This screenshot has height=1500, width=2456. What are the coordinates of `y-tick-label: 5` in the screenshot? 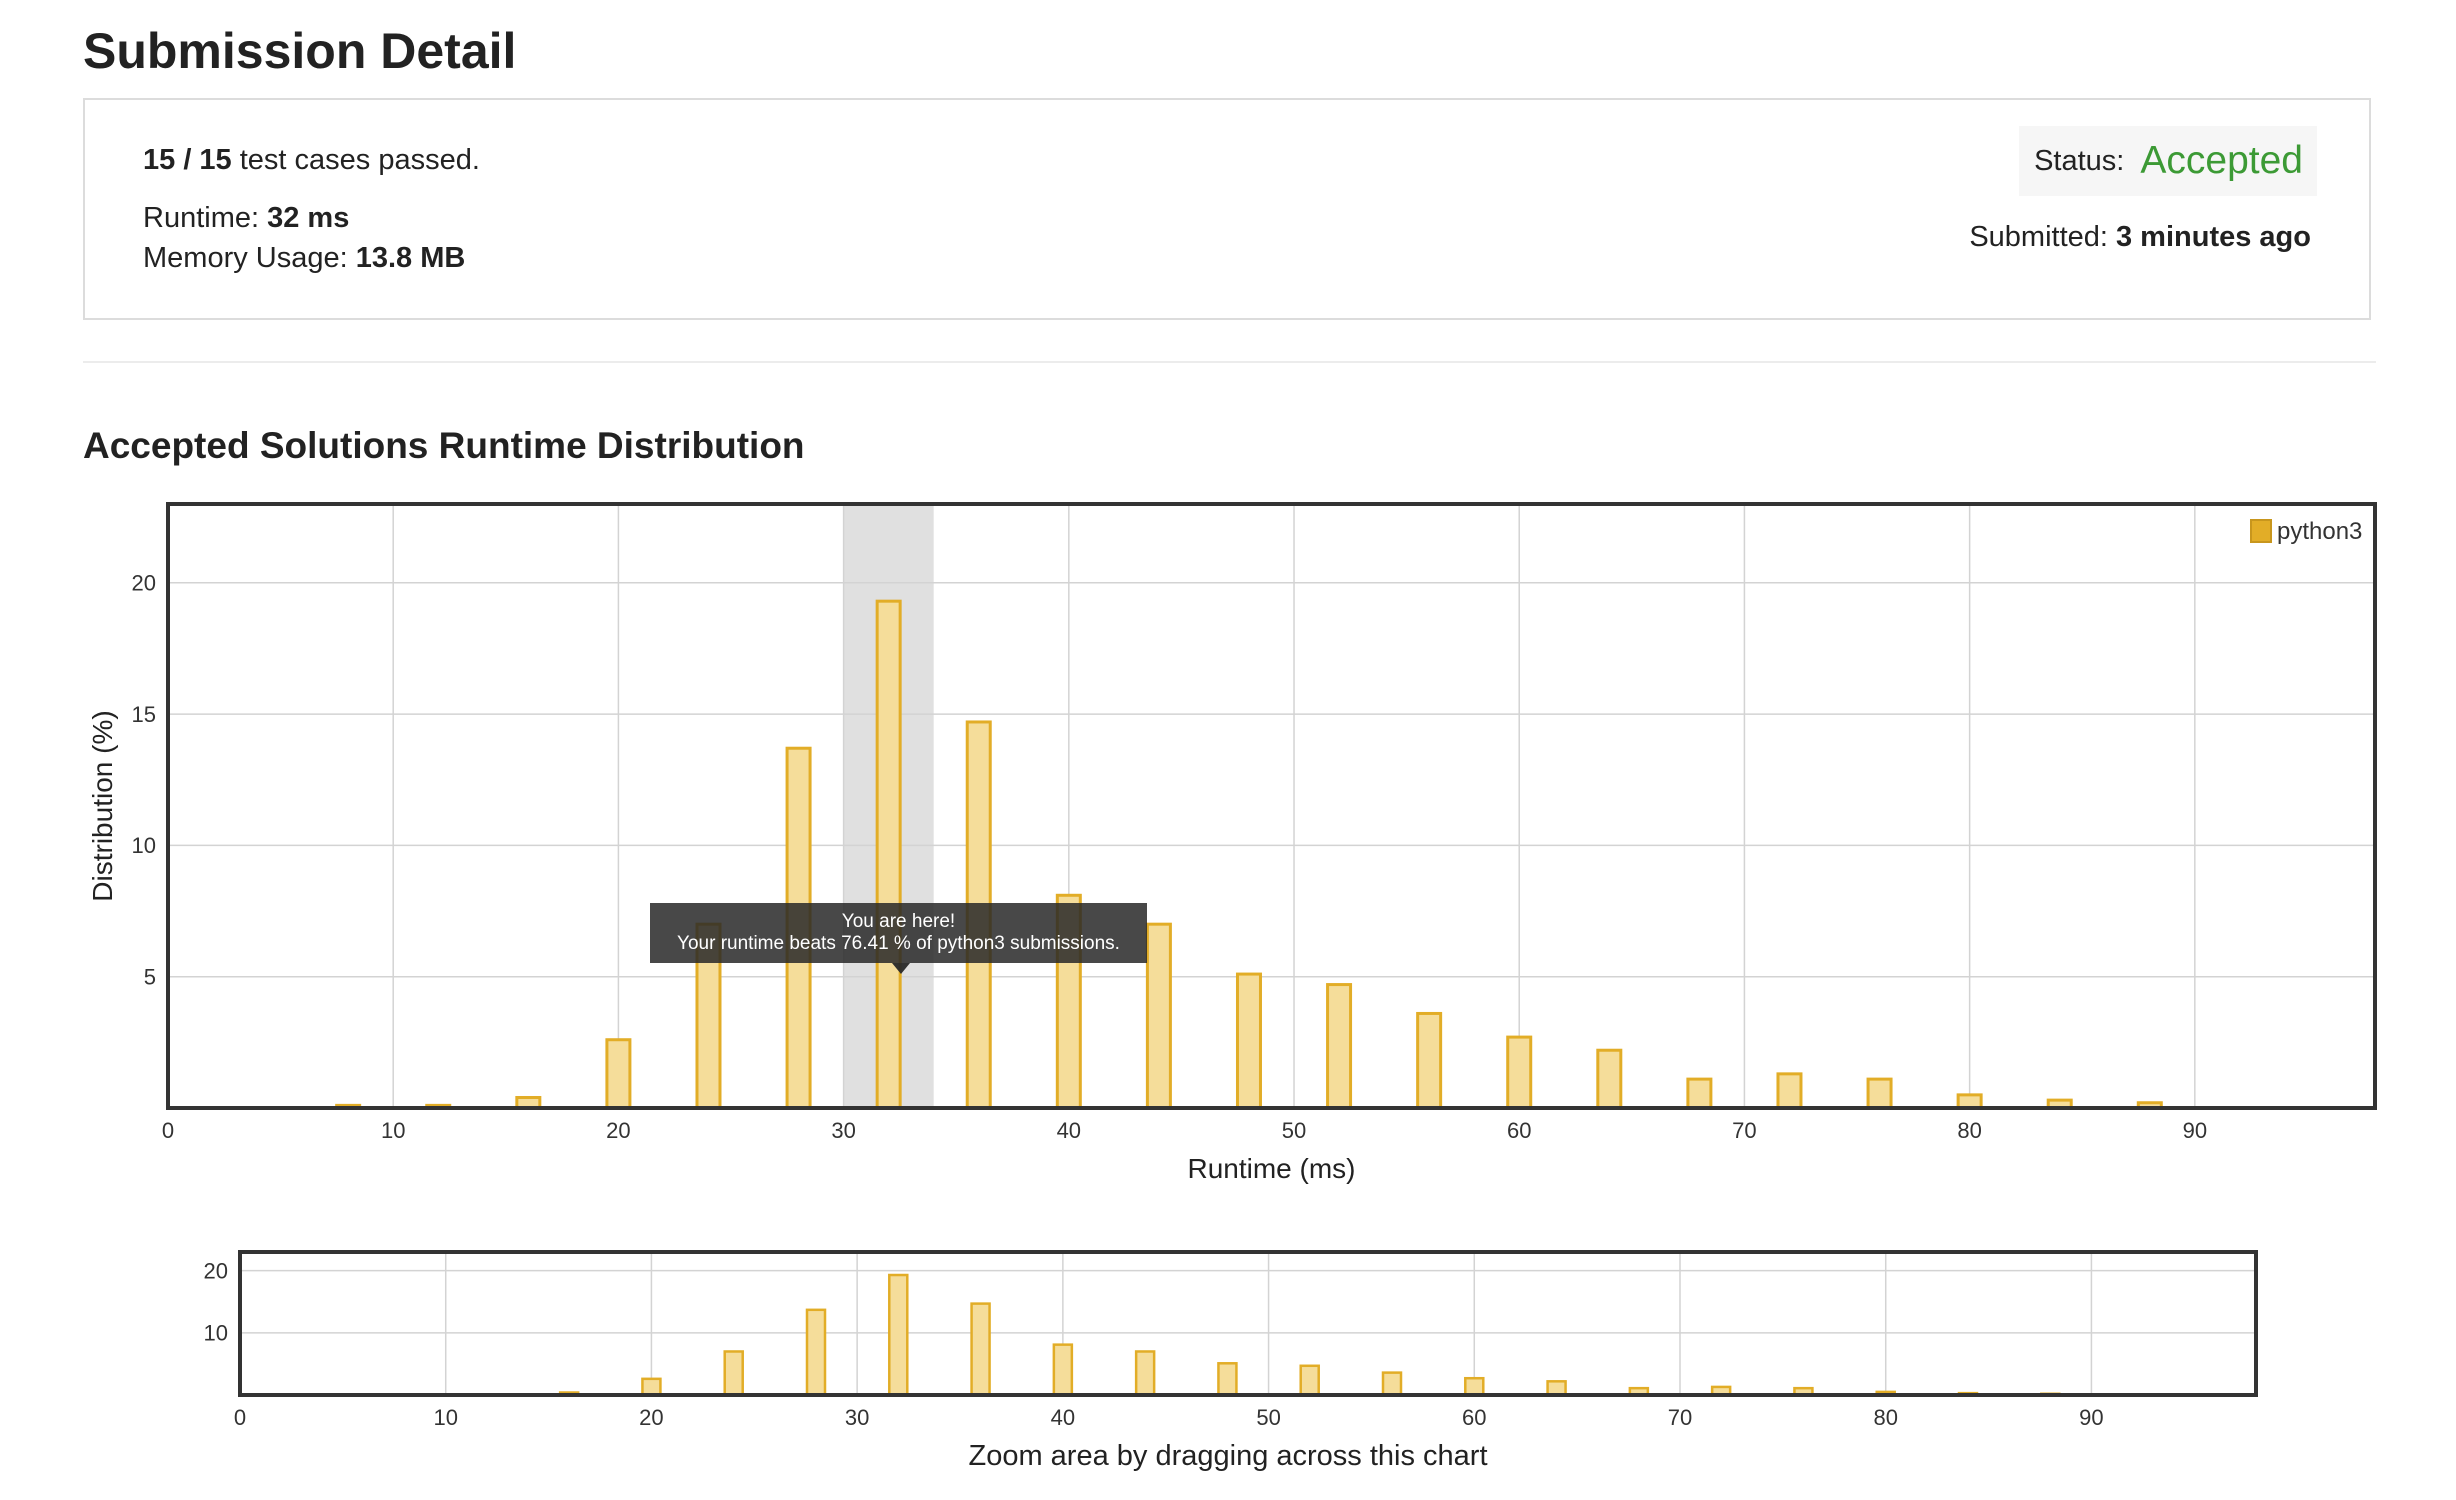 It's located at (150, 976).